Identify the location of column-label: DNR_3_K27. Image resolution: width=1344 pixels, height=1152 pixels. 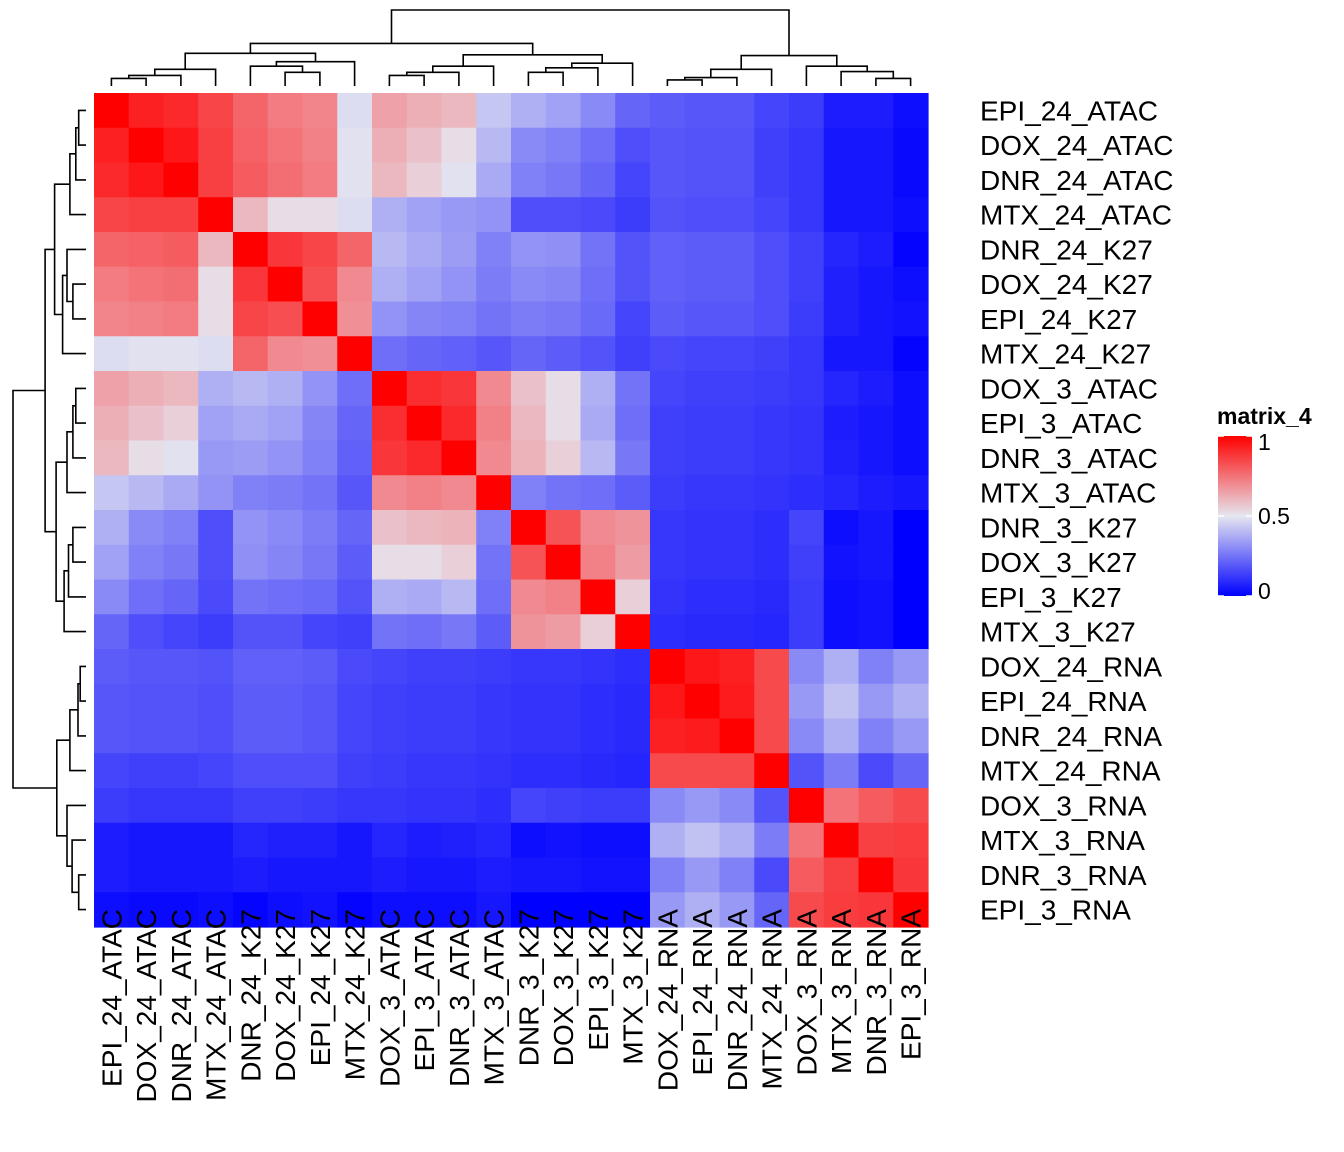
(528, 987).